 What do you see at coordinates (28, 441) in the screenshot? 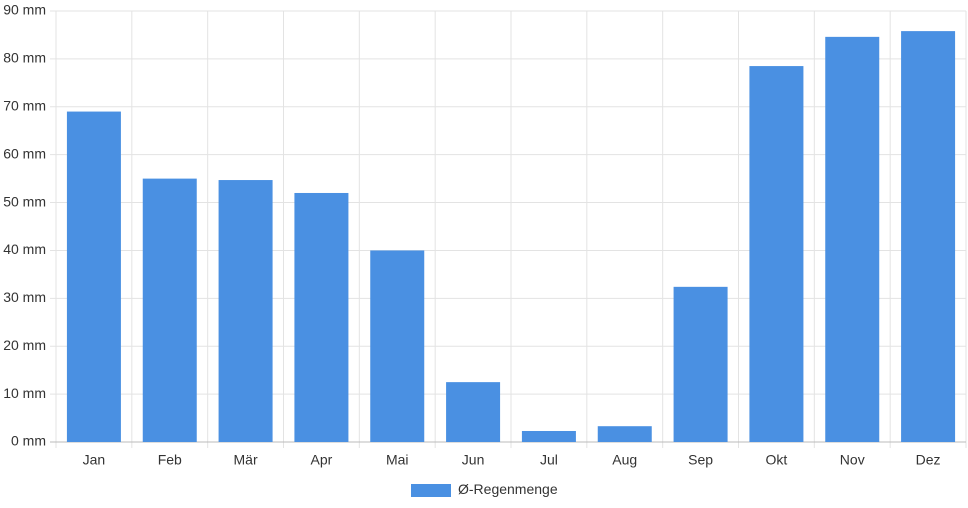
I see `y-tick-label: 0 mm` at bounding box center [28, 441].